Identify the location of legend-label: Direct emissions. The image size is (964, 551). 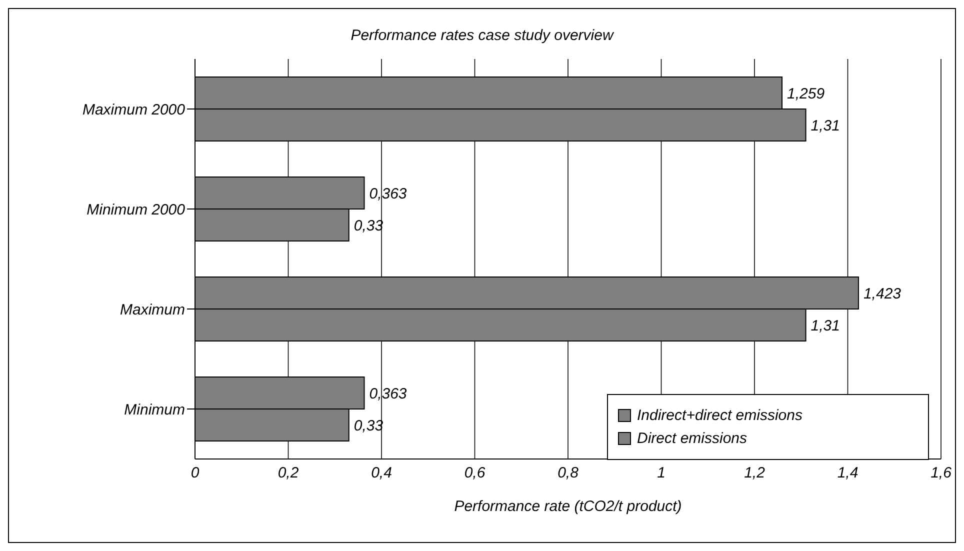
(692, 438).